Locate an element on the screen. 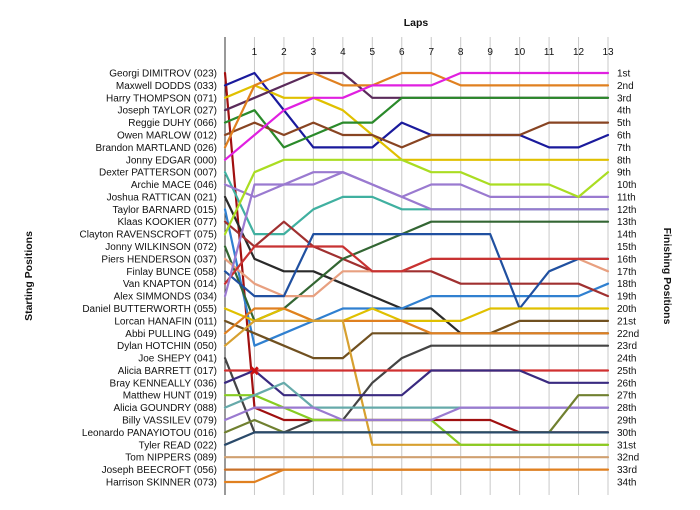 This screenshot has height=510, width=700. starting-position-label: Jonny WILKINSON (072) is located at coordinates (161, 247).